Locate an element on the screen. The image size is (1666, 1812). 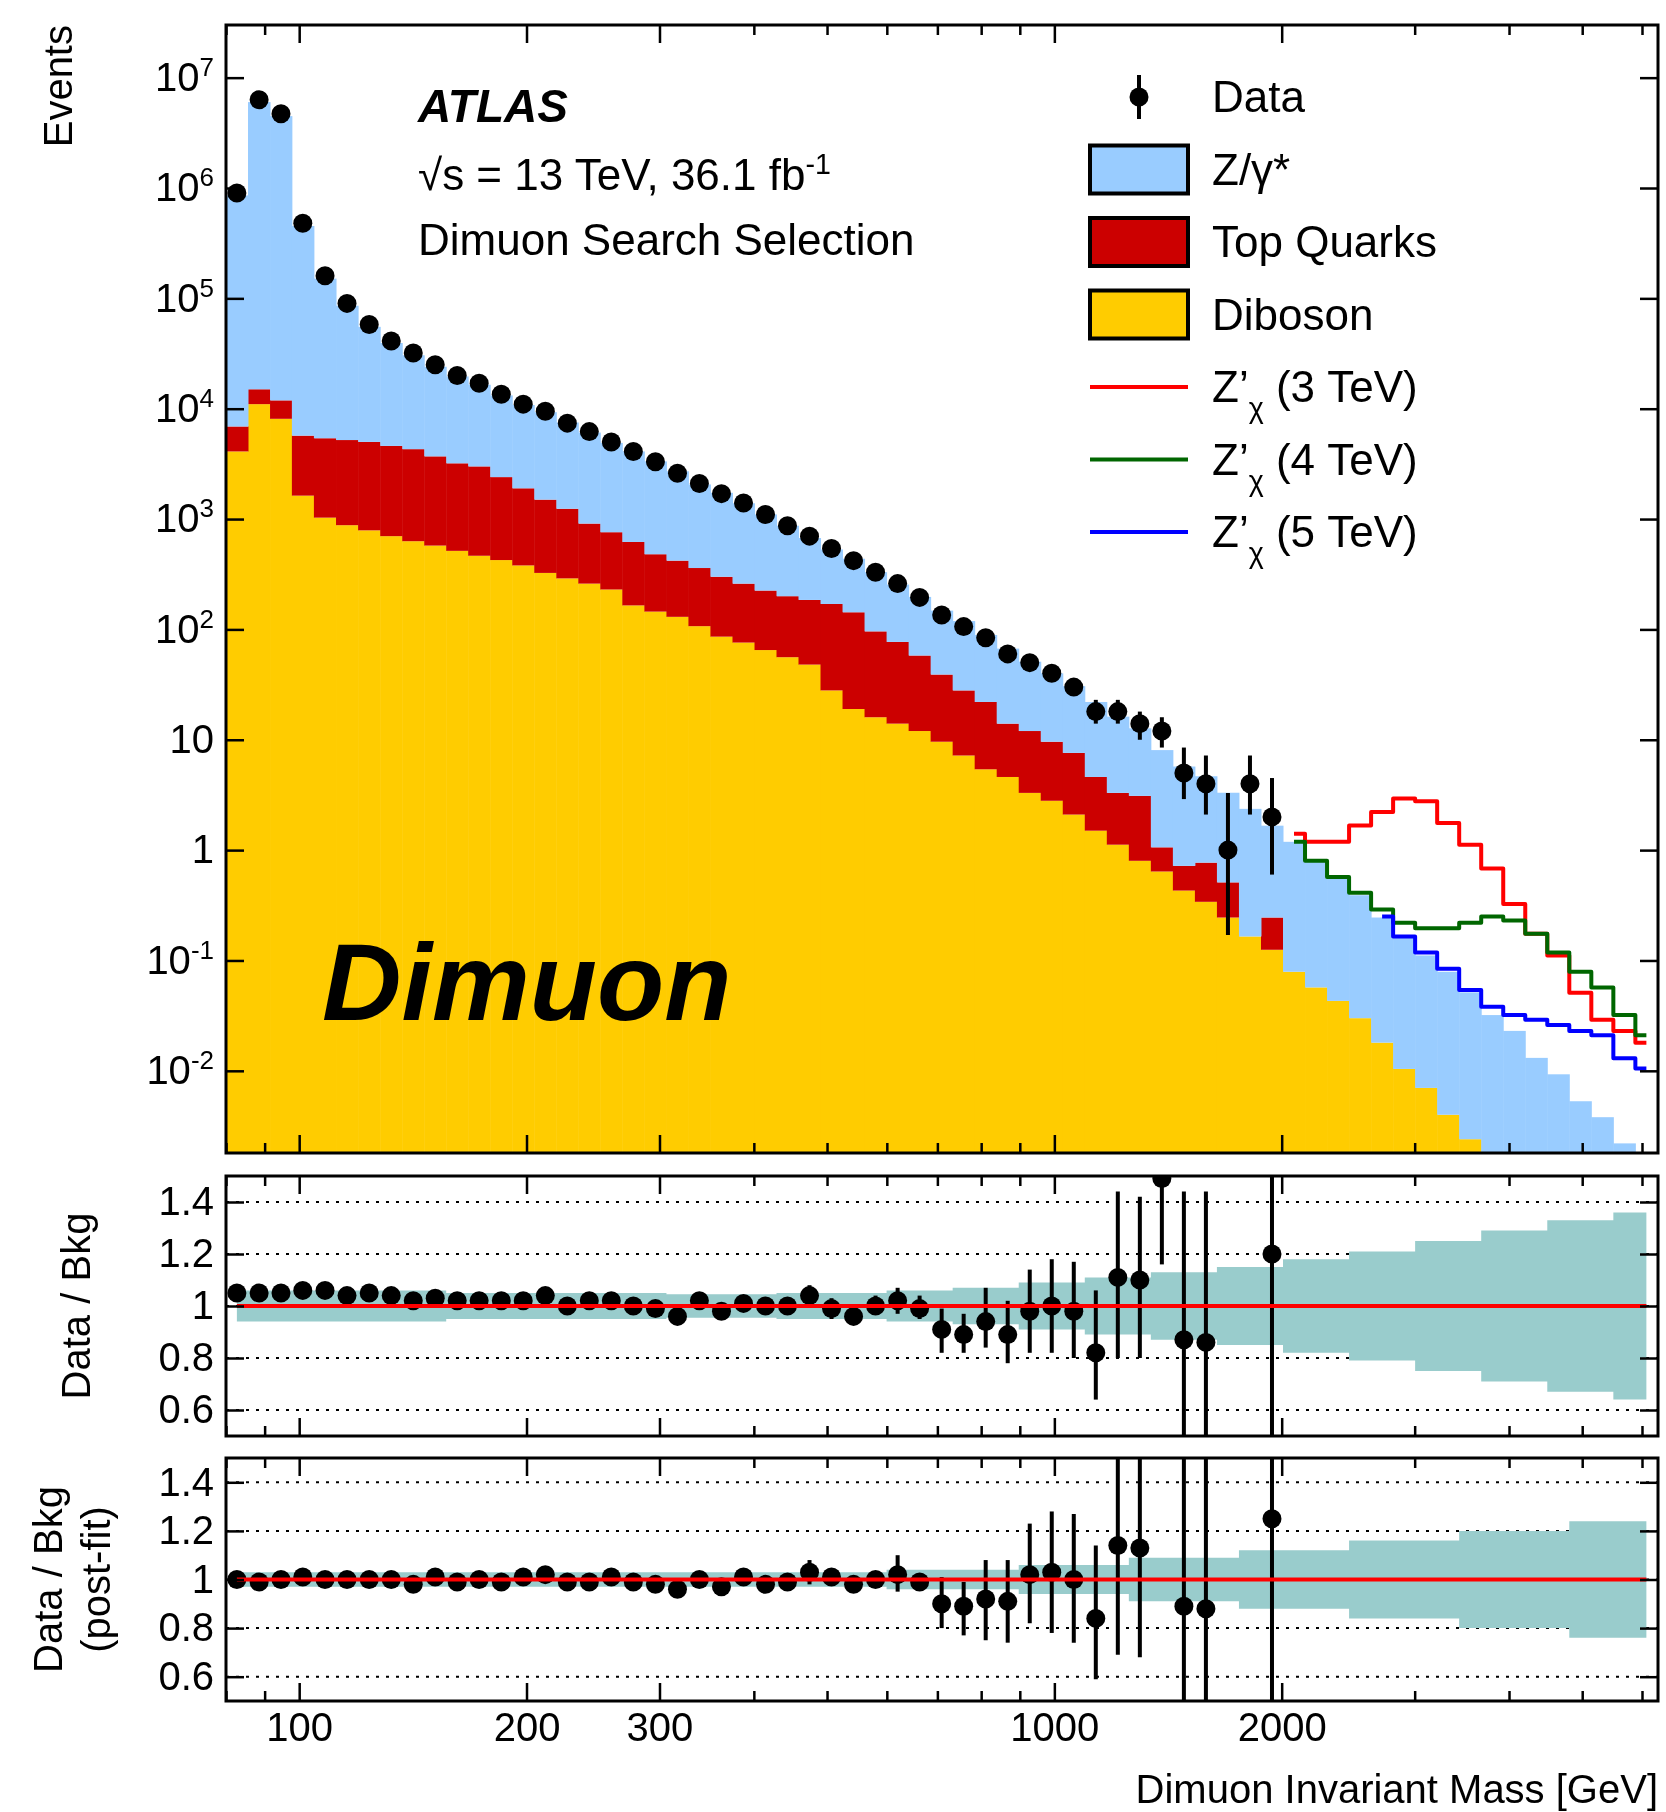
y-axis-title: Data / Bkg (post-fit) is located at coordinates (72, 1579).